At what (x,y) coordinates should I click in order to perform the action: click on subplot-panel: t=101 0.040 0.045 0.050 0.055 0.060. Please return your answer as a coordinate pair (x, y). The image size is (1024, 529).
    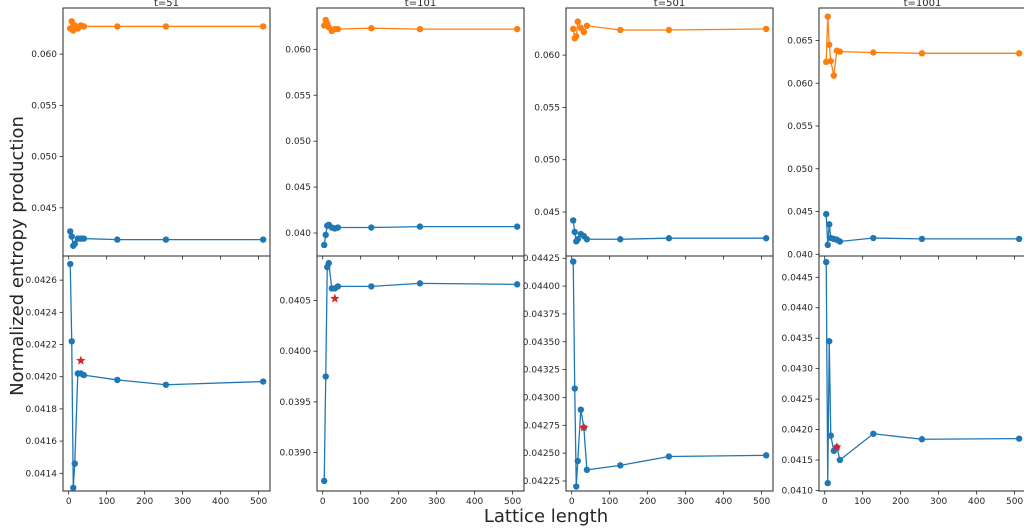
    Looking at the image, I should click on (405, 130).